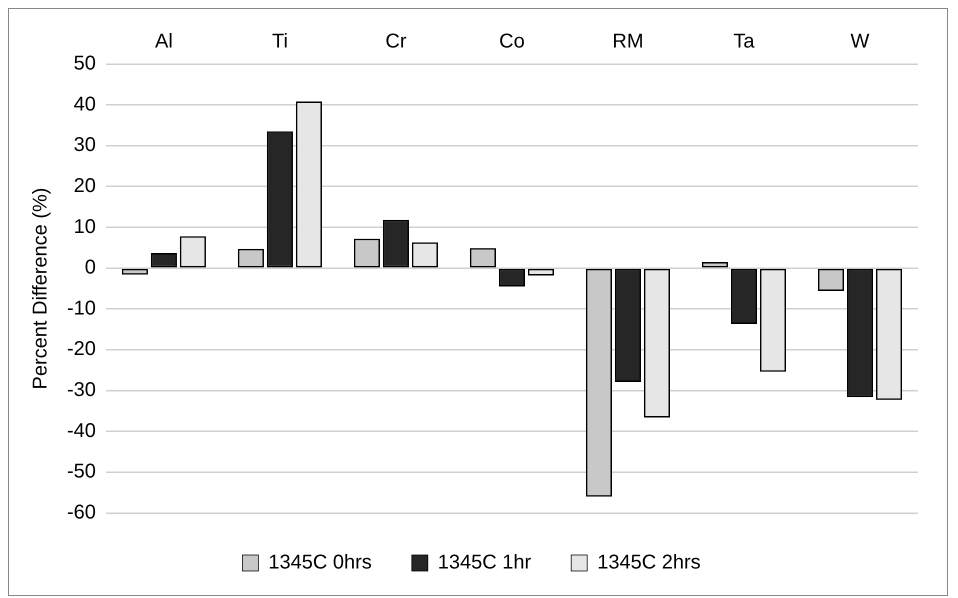  Describe the element at coordinates (85, 104) in the screenshot. I see `y-tick-label: 40` at that location.